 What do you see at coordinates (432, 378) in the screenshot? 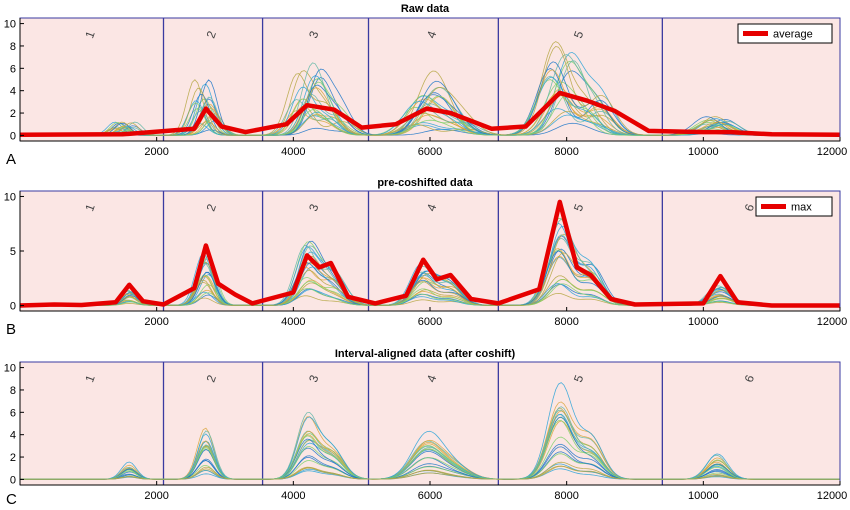
I see `panel-c-interval-label: 4` at bounding box center [432, 378].